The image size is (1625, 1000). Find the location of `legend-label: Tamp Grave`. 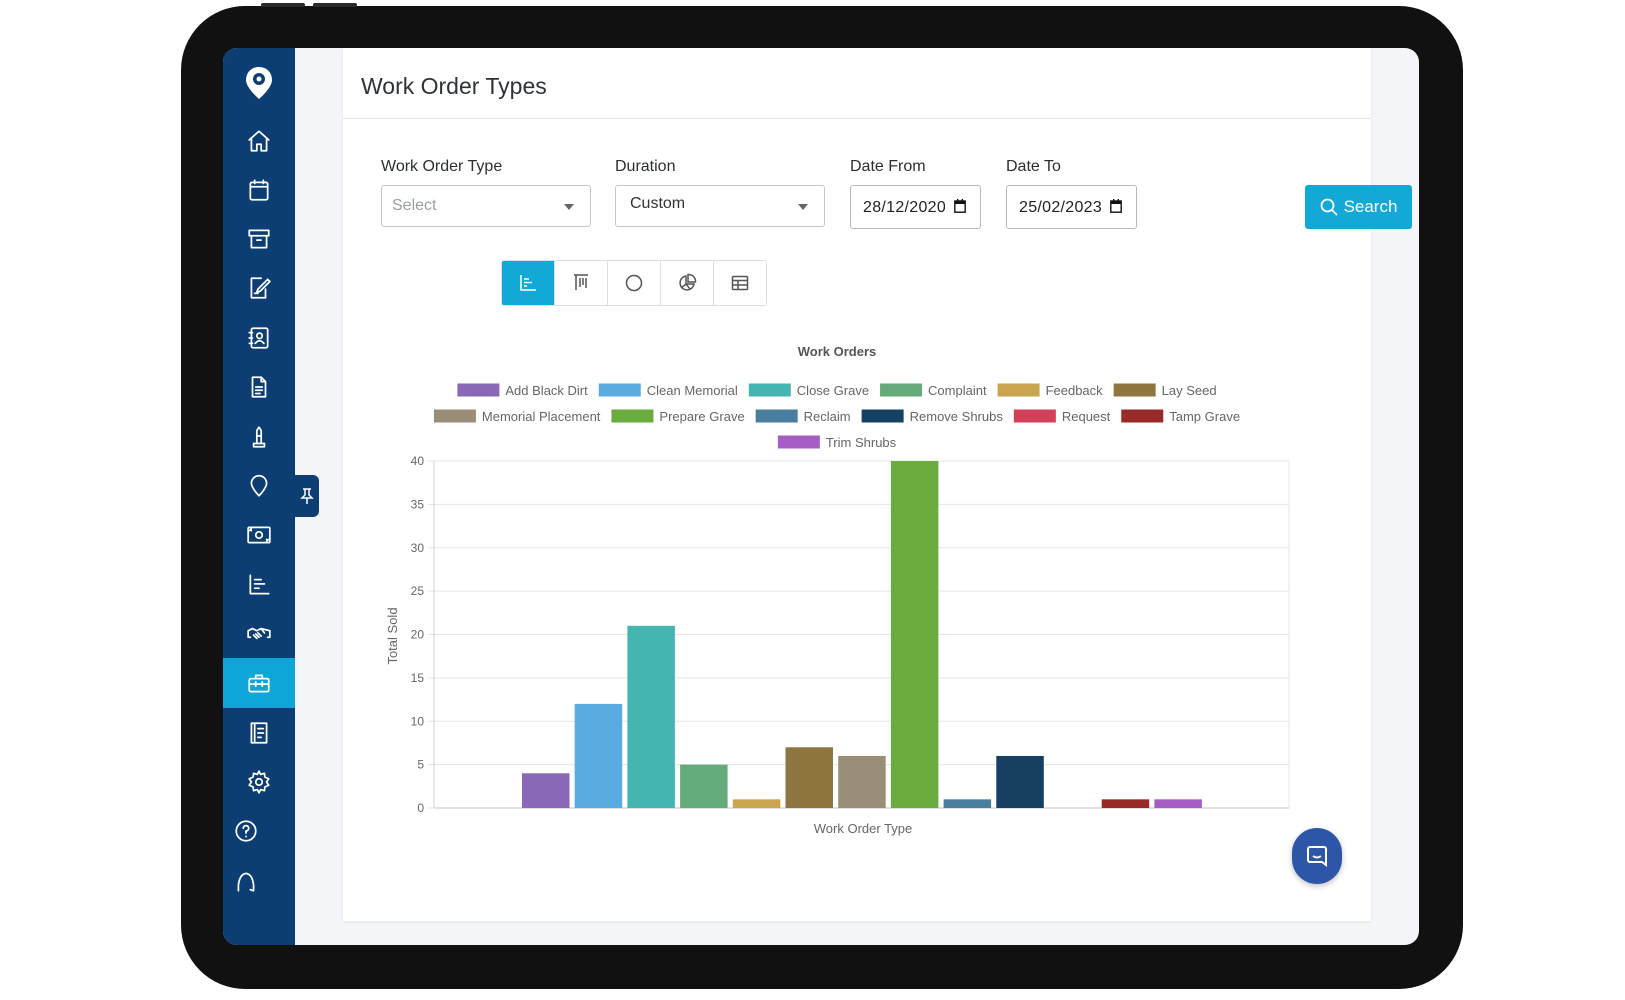

legend-label: Tamp Grave is located at coordinates (1204, 416).